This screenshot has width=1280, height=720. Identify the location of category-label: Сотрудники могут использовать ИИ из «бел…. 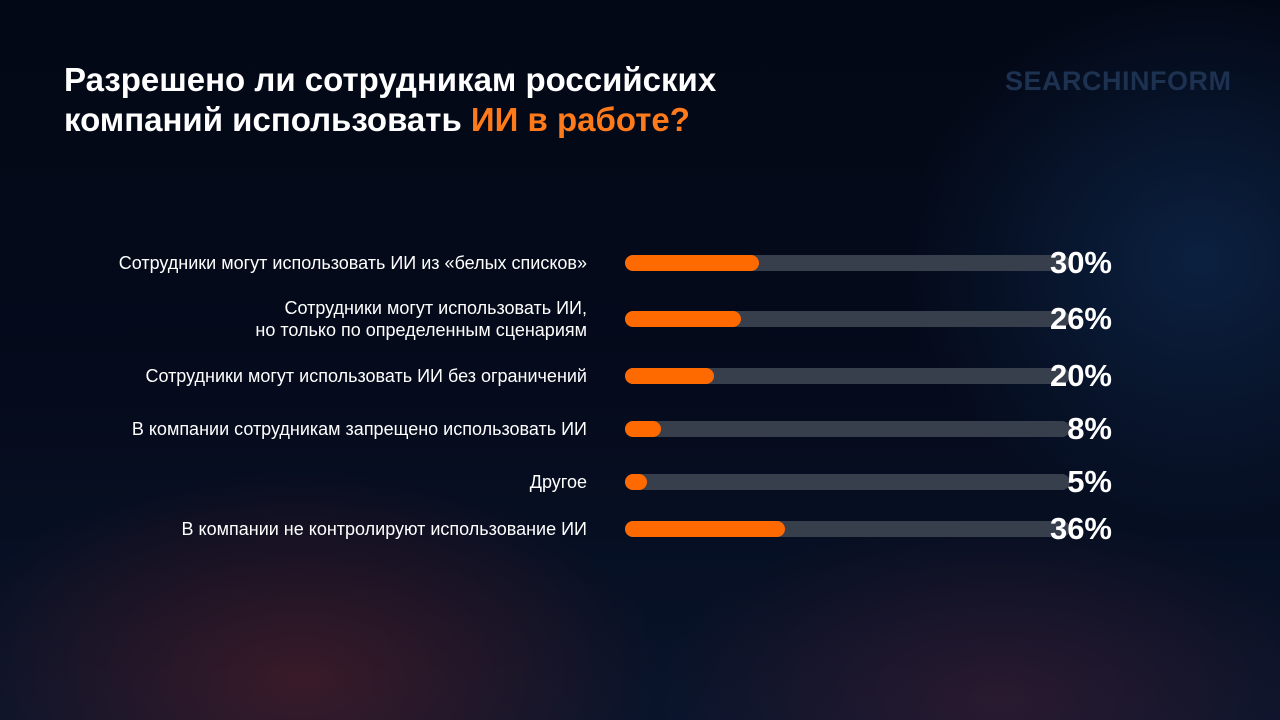
(352, 263).